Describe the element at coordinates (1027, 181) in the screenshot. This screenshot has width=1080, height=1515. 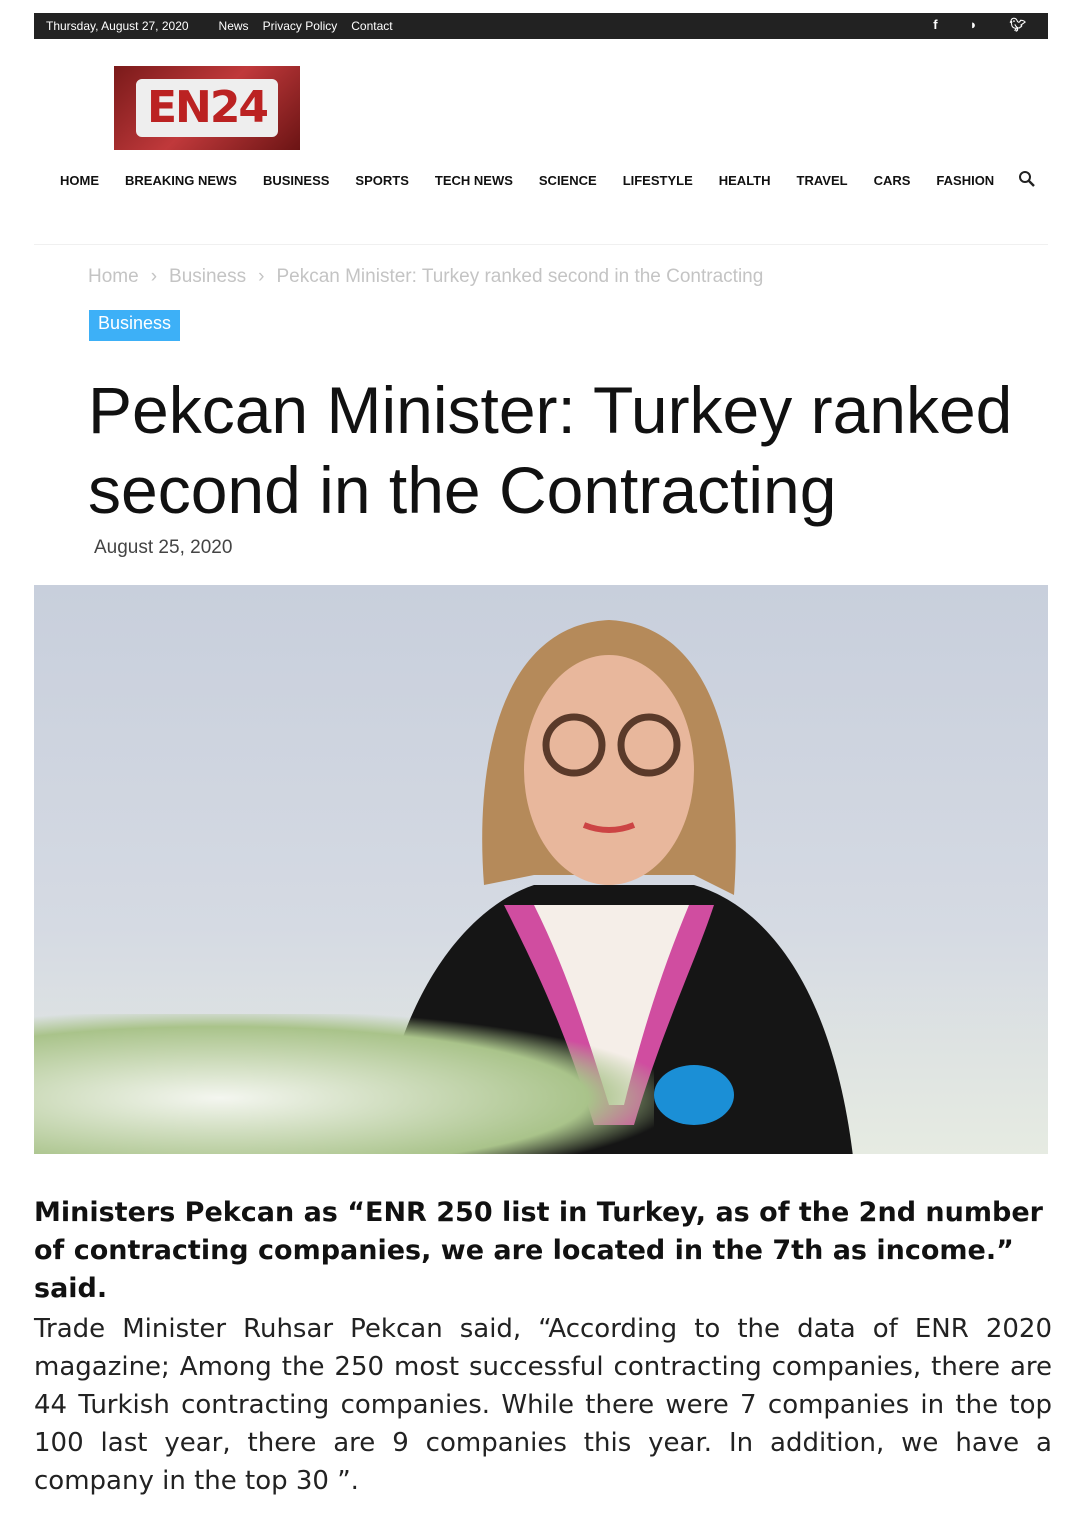
I see `search-icon` at that location.